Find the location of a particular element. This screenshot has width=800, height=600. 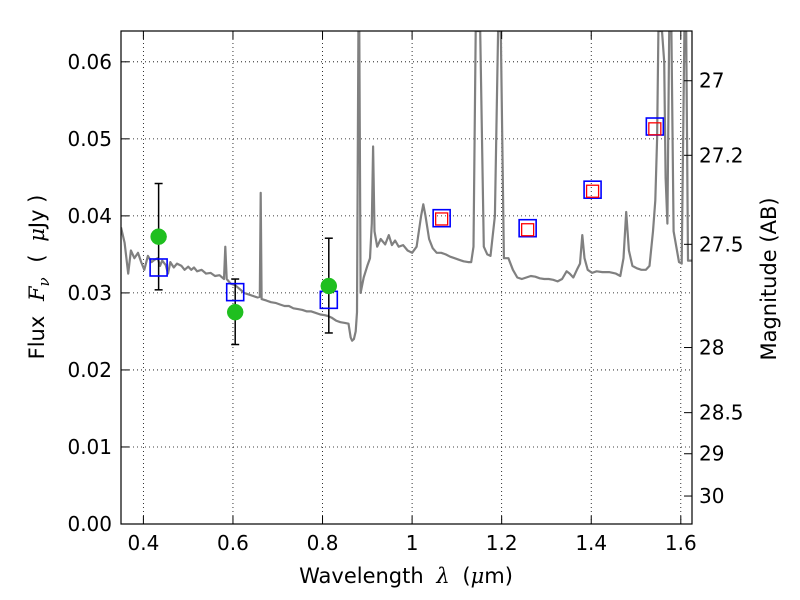

x-tick-label: 0.6 is located at coordinates (233, 543).